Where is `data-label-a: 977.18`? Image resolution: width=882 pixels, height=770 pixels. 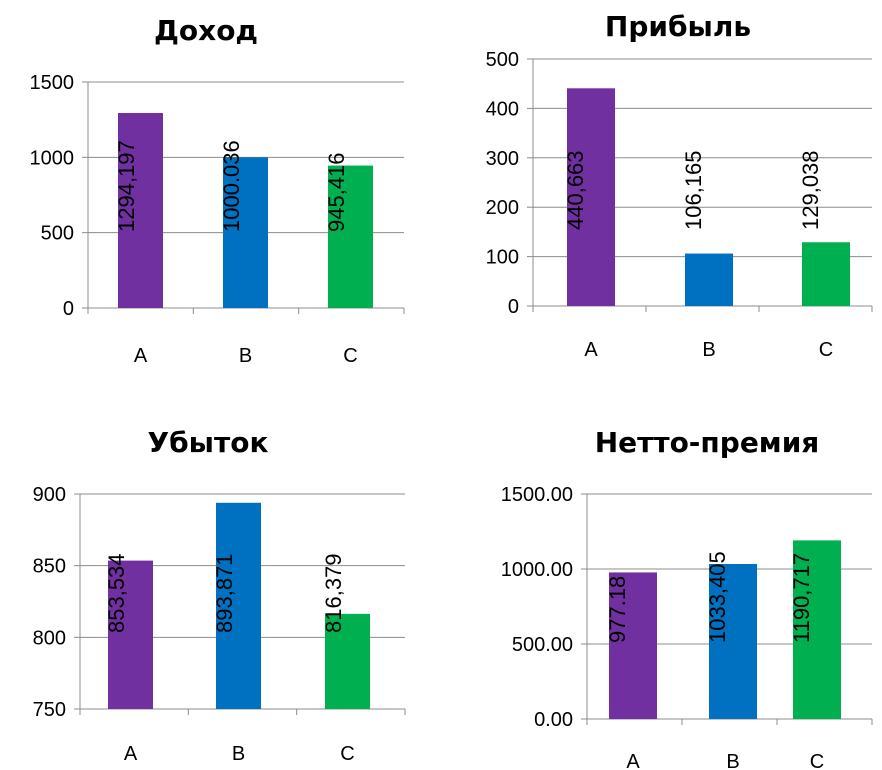 data-label-a: 977.18 is located at coordinates (617, 609).